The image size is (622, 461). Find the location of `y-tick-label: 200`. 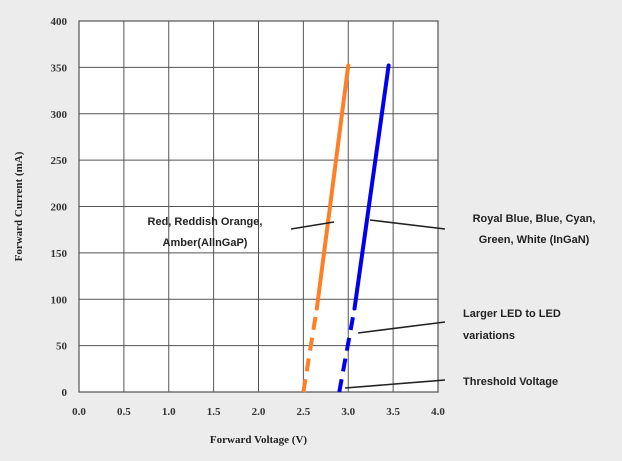

y-tick-label: 200 is located at coordinates (59, 208).